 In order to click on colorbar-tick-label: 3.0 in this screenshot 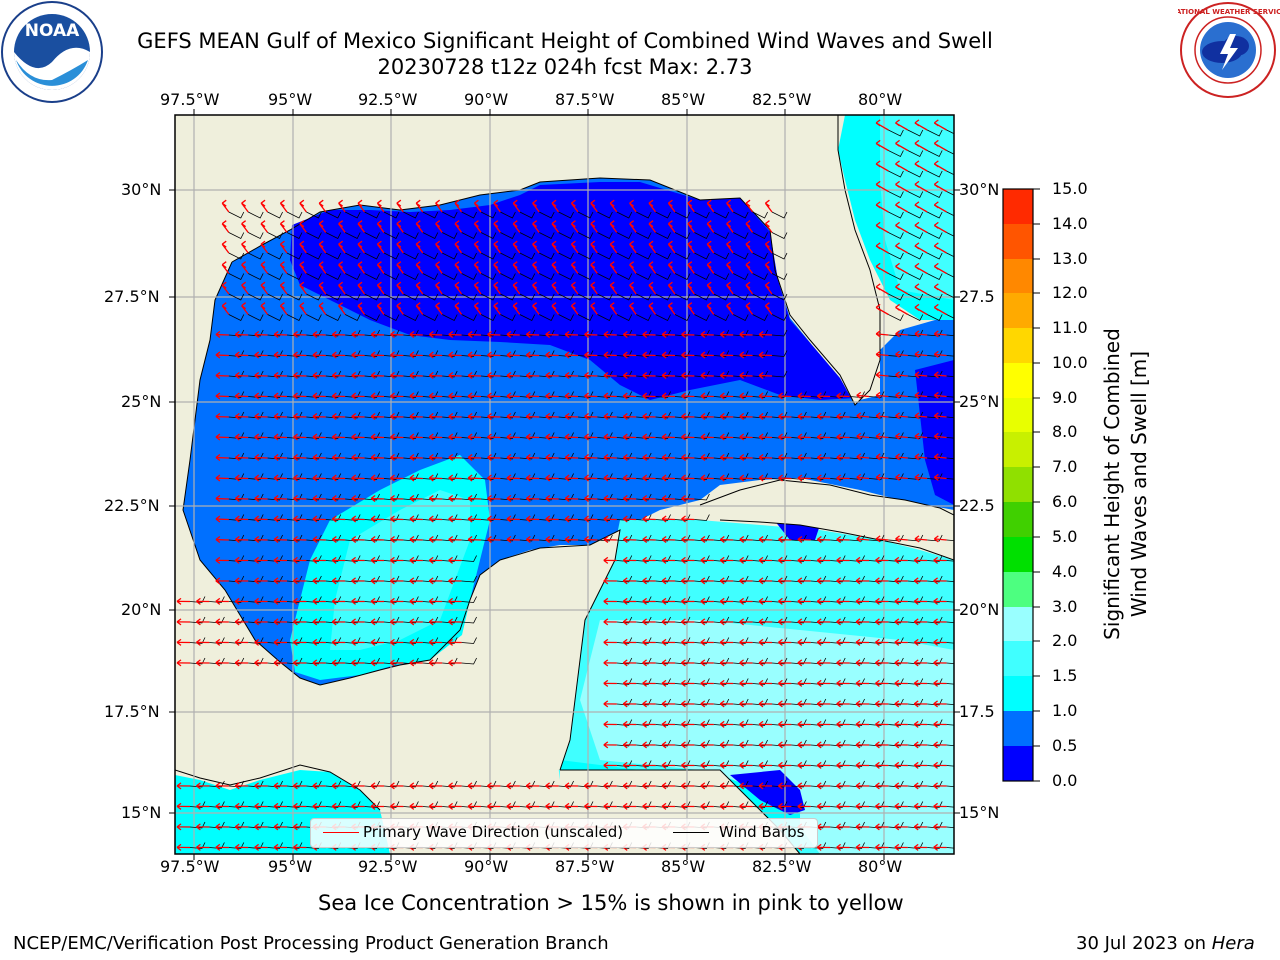, I will do `click(1065, 606)`.